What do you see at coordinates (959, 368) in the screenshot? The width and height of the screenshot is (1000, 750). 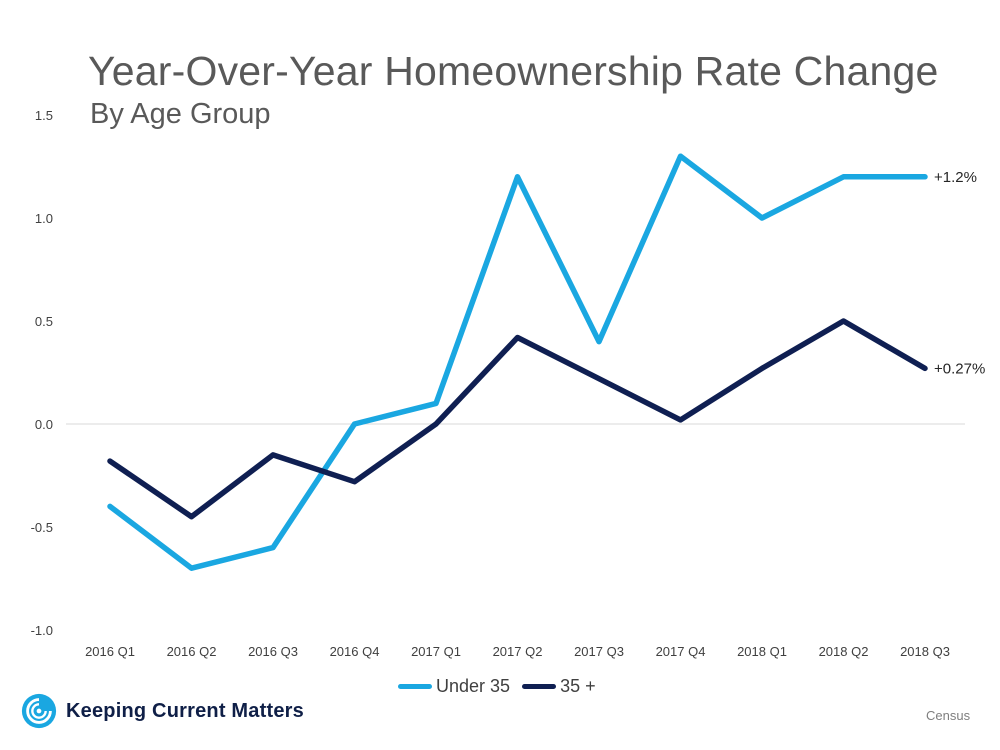 I see `end-data-label: +0.27%` at bounding box center [959, 368].